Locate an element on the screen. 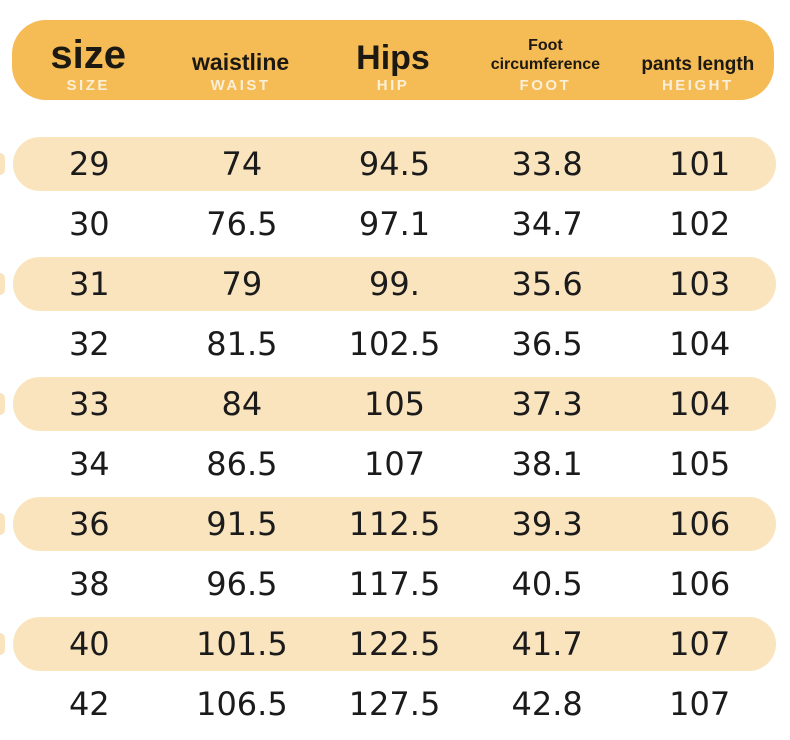 This screenshot has height=740, width=790. table-cell: 40.5 is located at coordinates (547, 584).